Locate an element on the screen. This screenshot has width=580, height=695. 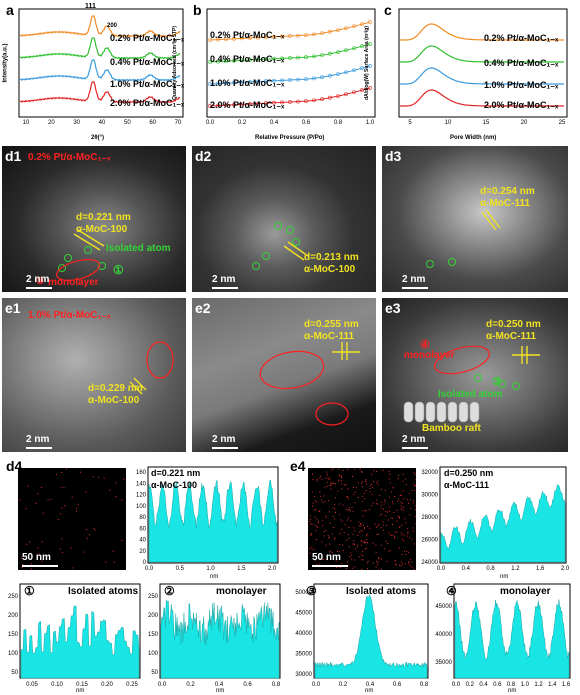
d1-isolated-label: Isolated atom is located at coordinates (138, 248).